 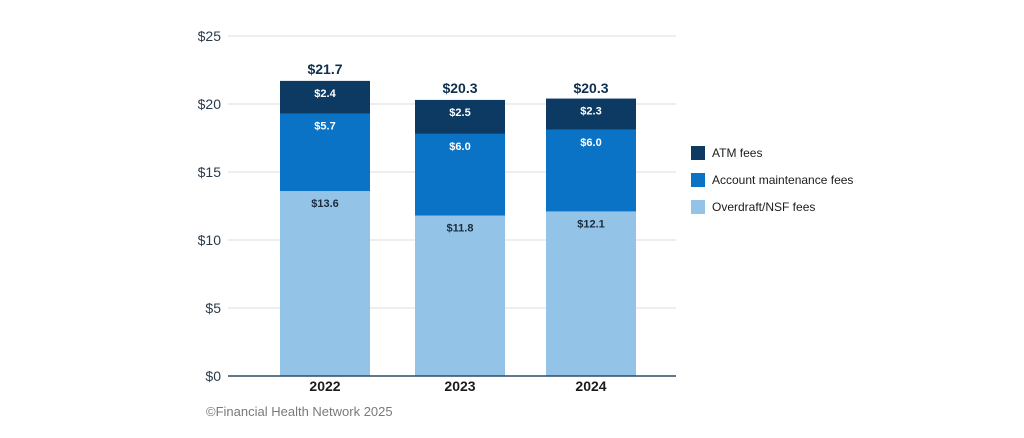 I want to click on segment-value-label: $2.5, so click(x=459, y=113).